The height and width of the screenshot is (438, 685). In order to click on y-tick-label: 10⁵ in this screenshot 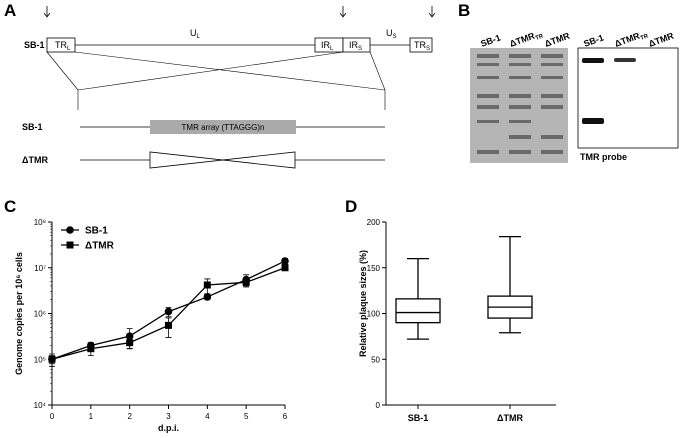, I will do `click(40, 359)`.